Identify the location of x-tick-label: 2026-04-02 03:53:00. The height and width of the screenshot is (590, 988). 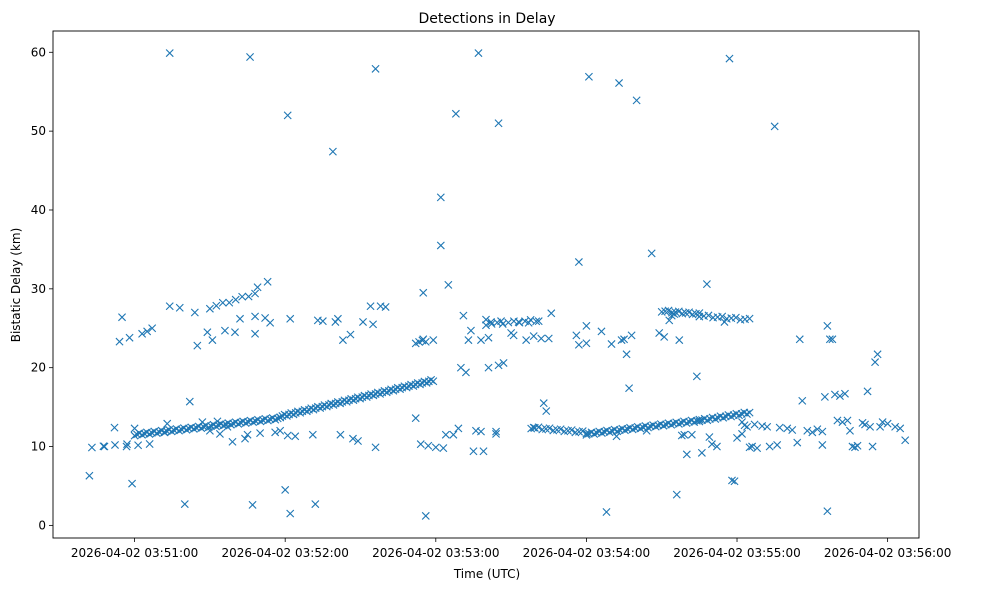
(435, 553).